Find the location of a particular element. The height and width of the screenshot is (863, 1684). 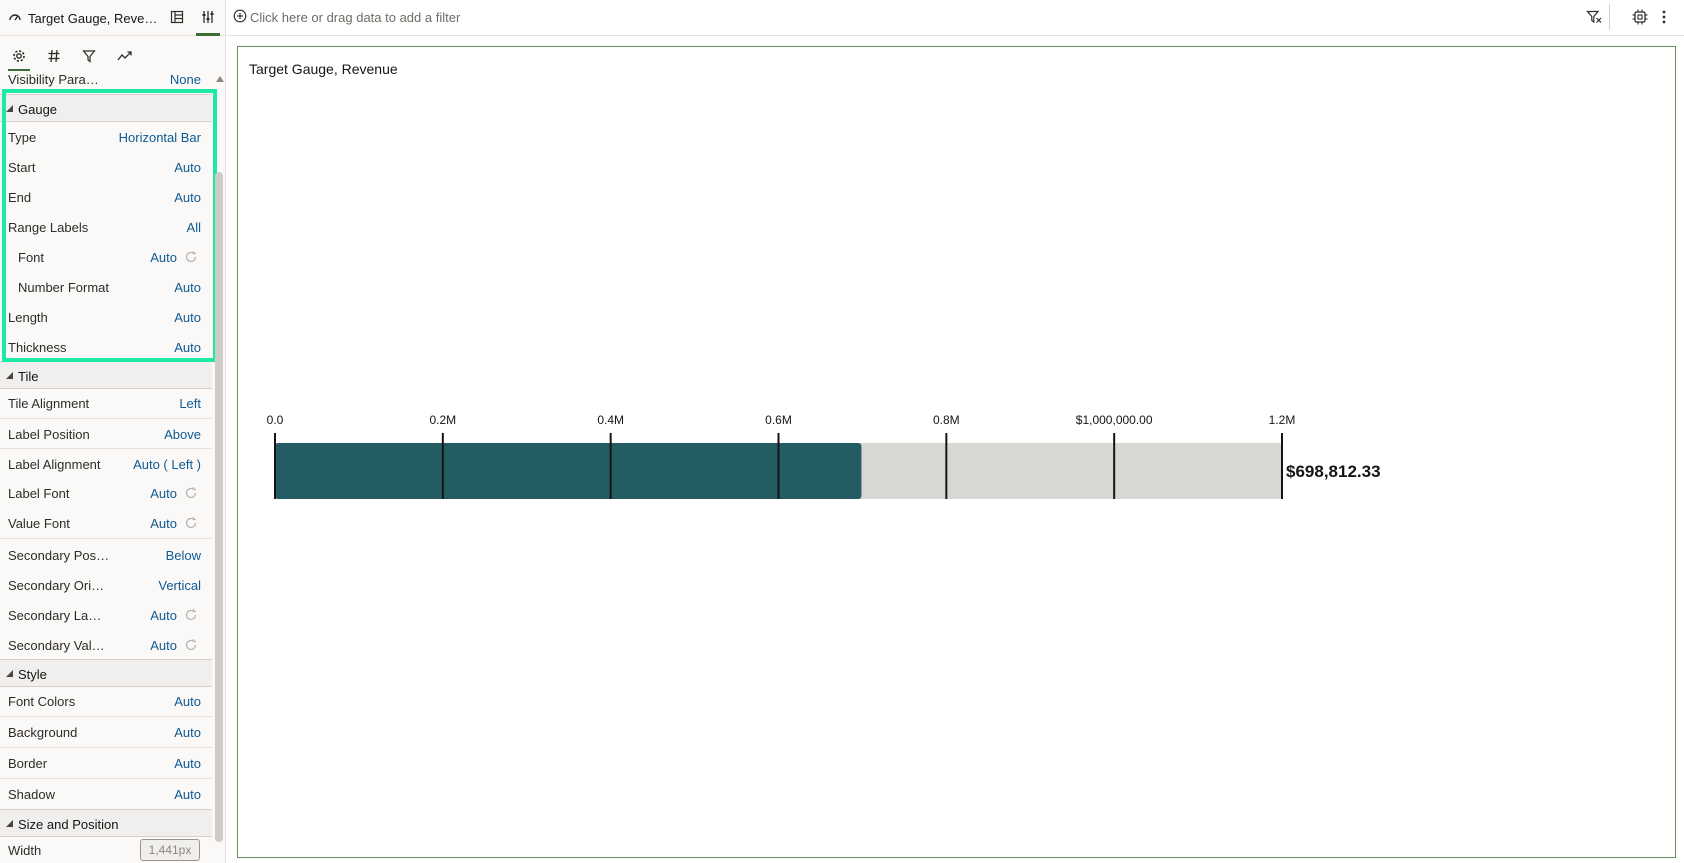

prop-width: Width 1,441px is located at coordinates (106, 849).